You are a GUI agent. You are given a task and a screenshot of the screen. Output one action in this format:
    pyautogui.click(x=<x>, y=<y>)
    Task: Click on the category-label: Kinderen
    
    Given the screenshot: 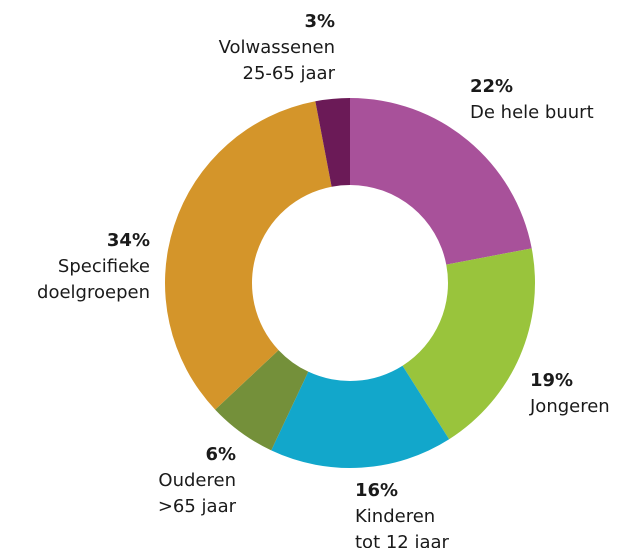 What is the action you would take?
    pyautogui.click(x=395, y=516)
    